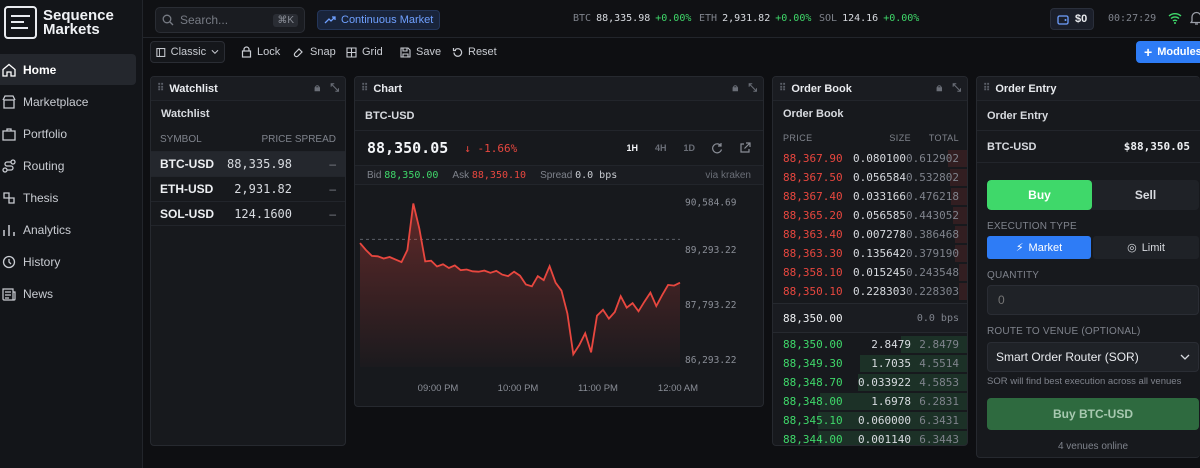 Image resolution: width=1200 pixels, height=468 pixels. I want to click on sidebar-item-analytics: Analytics, so click(68, 229).